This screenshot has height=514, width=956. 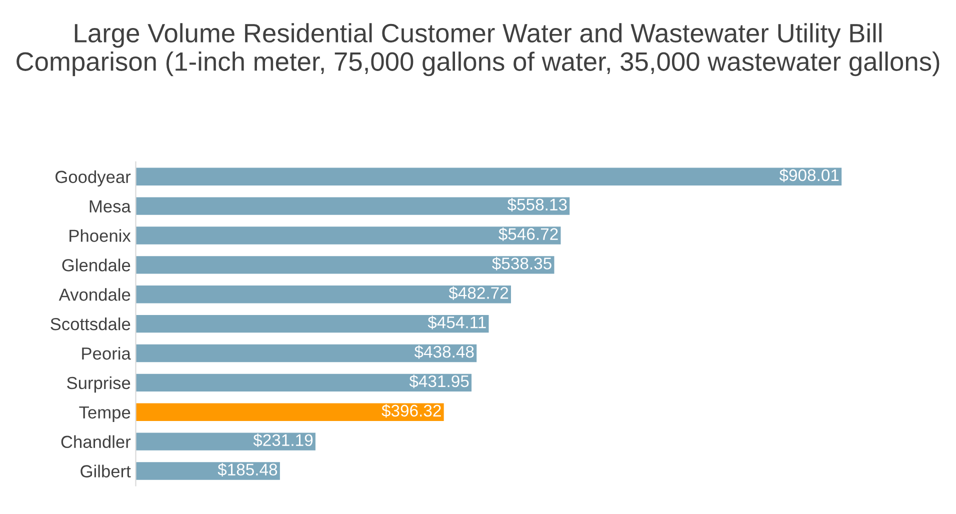 What do you see at coordinates (90, 324) in the screenshot?
I see `y-tick-label: Scottsdale` at bounding box center [90, 324].